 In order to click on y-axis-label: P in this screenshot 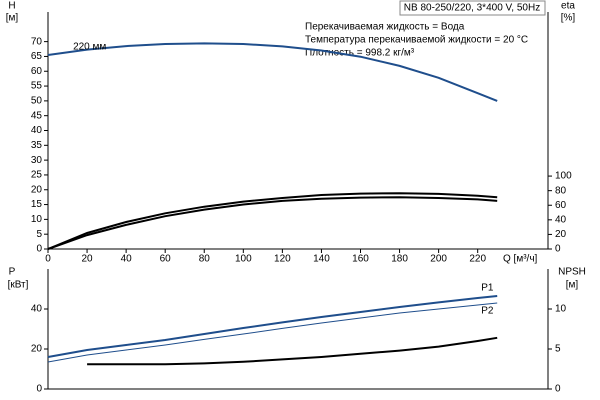, I will do `click(12, 272)`.